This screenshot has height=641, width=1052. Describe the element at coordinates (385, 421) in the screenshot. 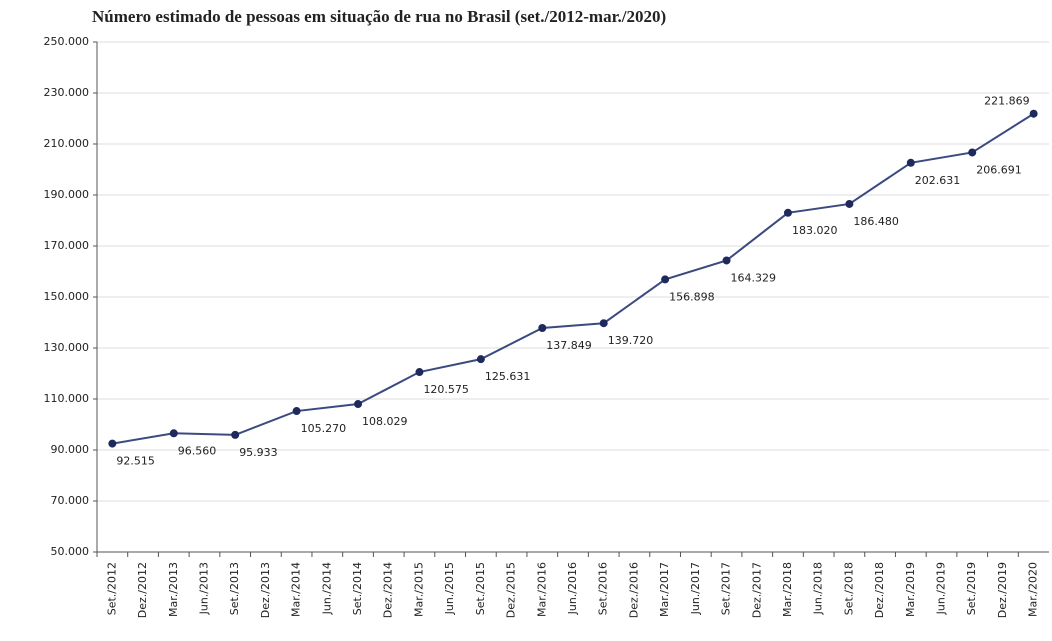

I see `data-label: 108.029` at that location.